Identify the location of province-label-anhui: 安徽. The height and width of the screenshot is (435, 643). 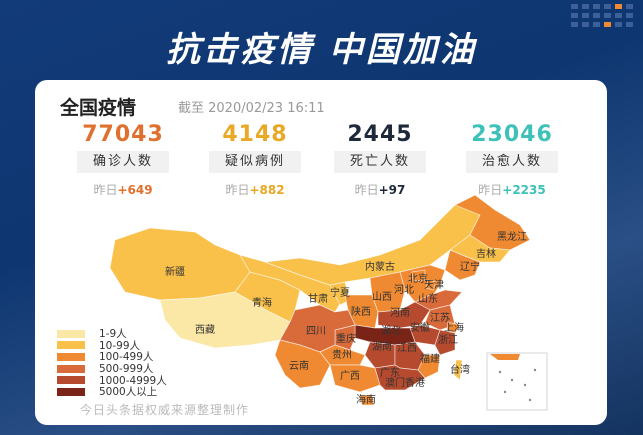
(420, 327).